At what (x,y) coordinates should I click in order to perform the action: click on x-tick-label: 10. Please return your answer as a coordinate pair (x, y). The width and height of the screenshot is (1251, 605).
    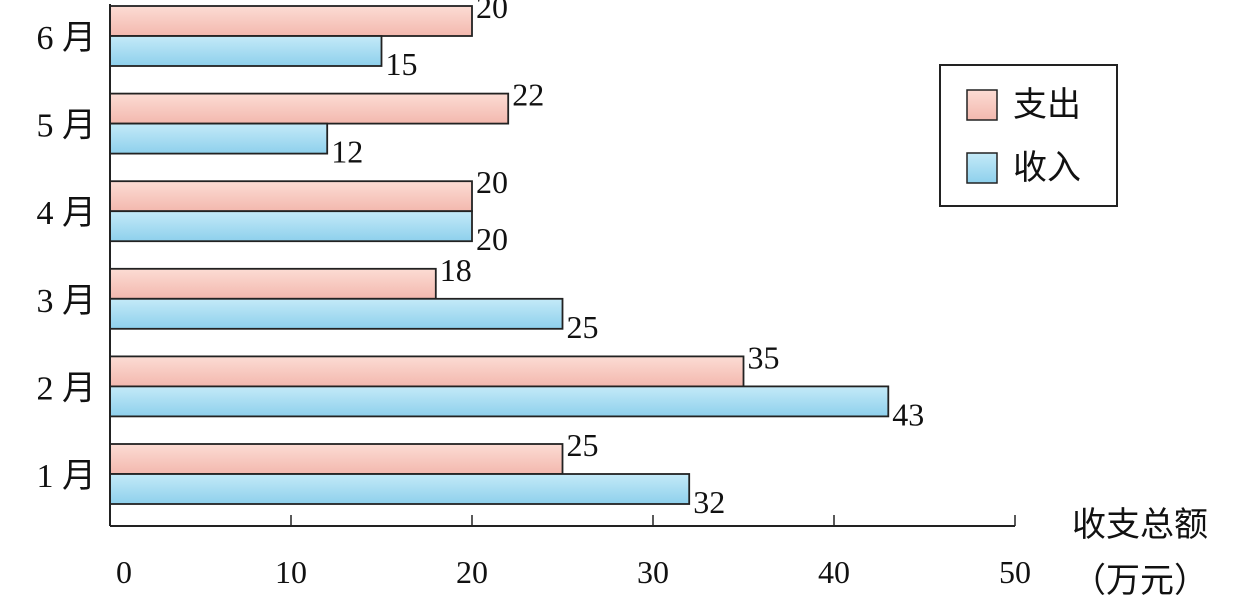
    Looking at the image, I should click on (291, 572).